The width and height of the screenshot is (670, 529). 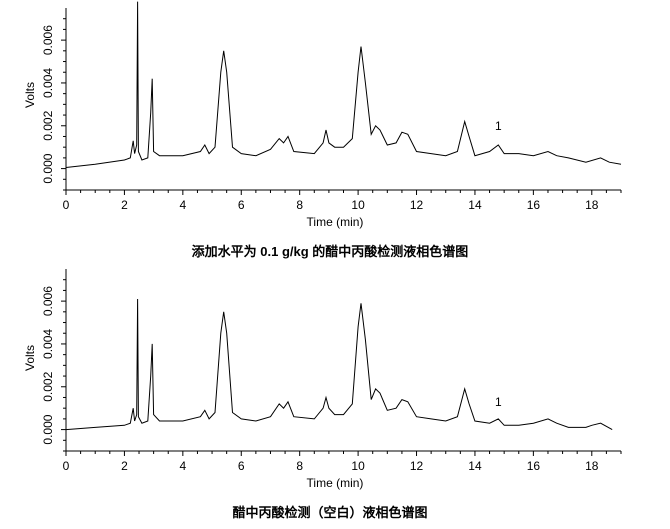 I want to click on x-tick-label-top: 14, so click(x=475, y=205).